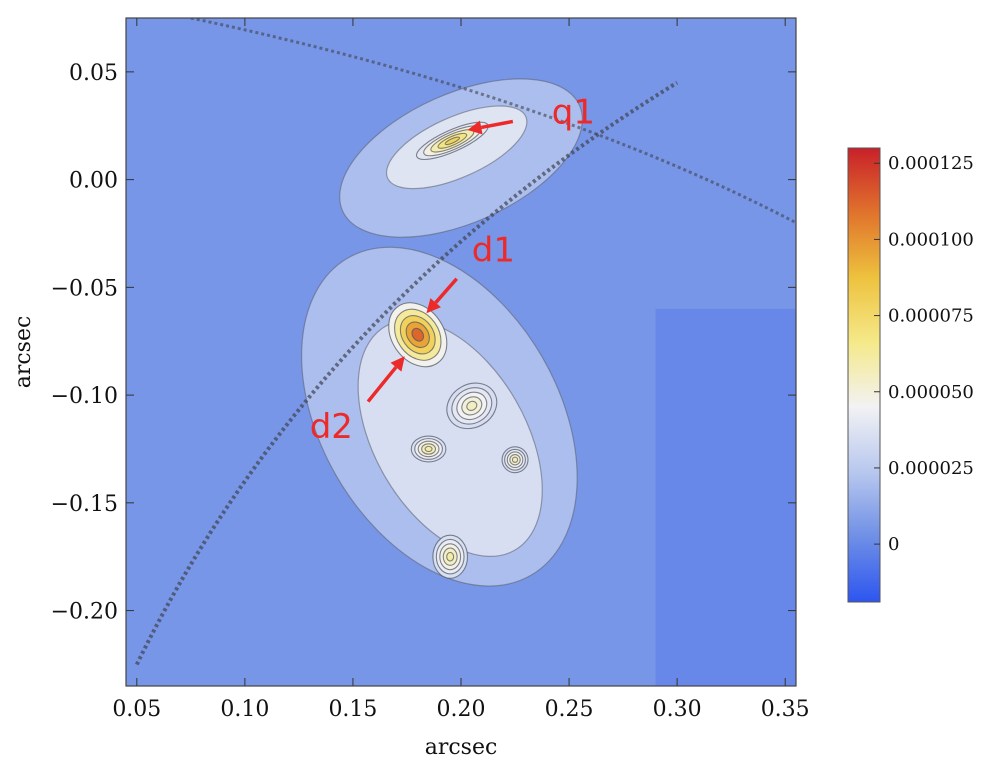 Image resolution: width=992 pixels, height=778 pixels. I want to click on y-tick-label: 0.05, so click(93, 73).